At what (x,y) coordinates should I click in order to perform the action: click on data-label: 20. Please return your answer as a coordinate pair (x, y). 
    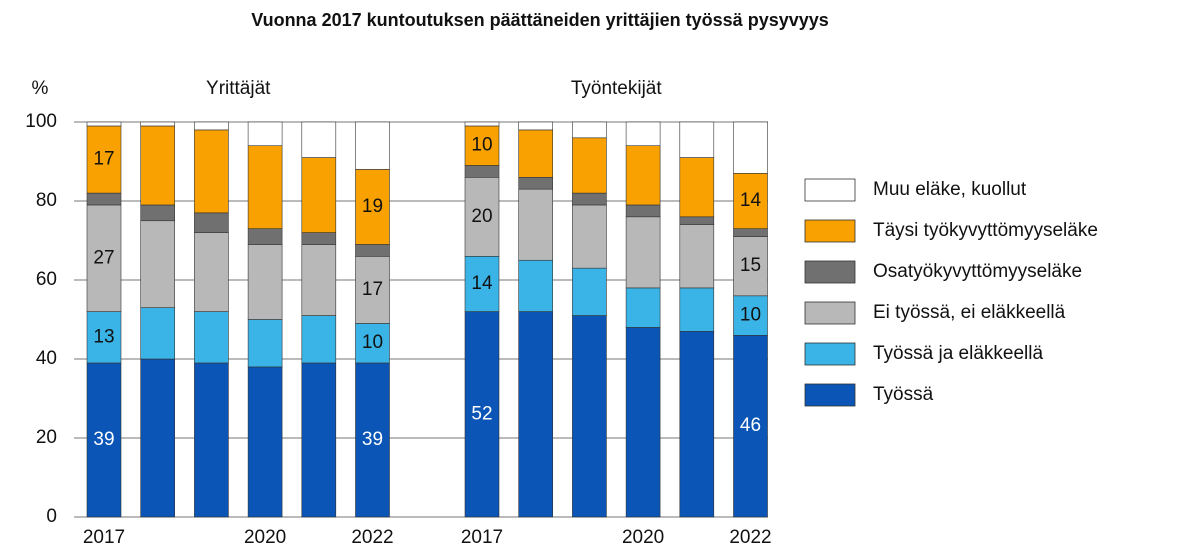
    Looking at the image, I should click on (481, 216).